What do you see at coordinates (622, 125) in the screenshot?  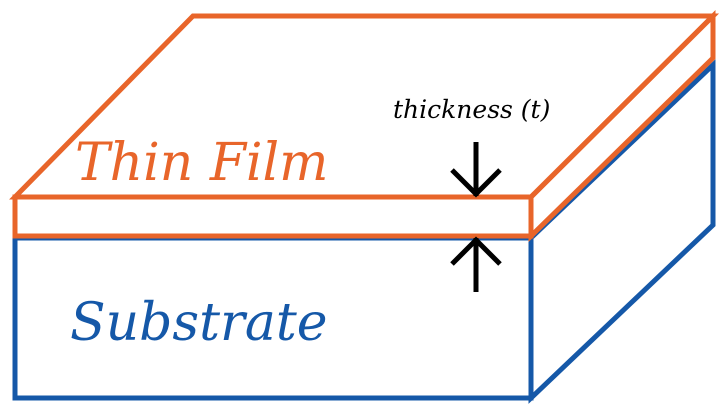 I see `film-side-face` at bounding box center [622, 125].